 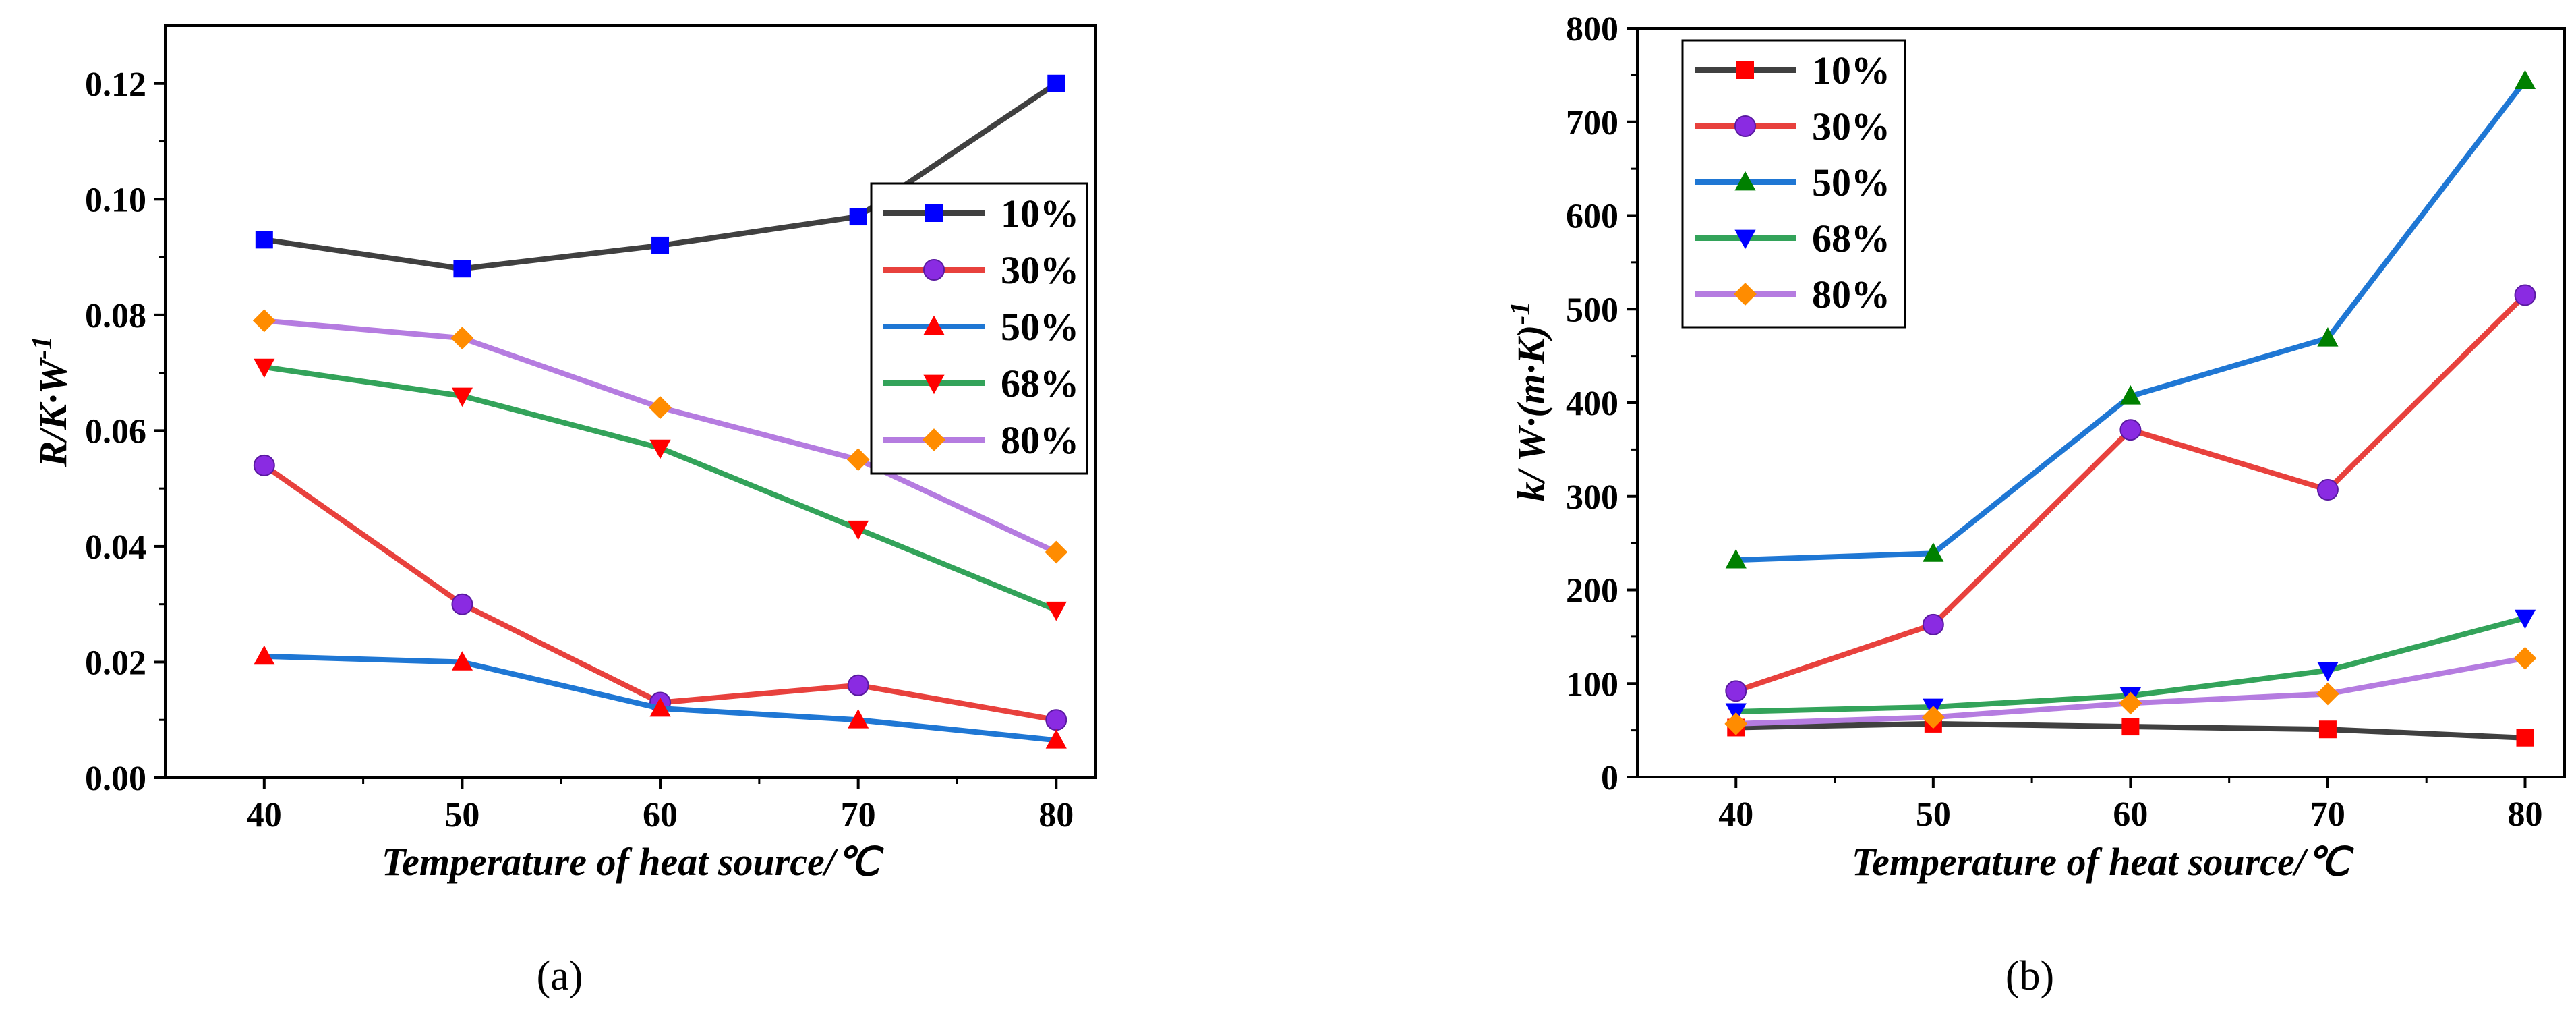 I want to click on y-tick-label: 200, so click(x=1592, y=592).